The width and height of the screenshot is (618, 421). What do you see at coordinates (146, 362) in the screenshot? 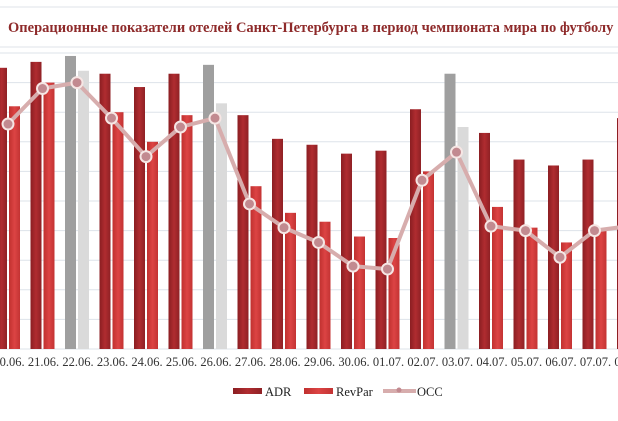
I see `x-tick-label: 24.06.` at bounding box center [146, 362].